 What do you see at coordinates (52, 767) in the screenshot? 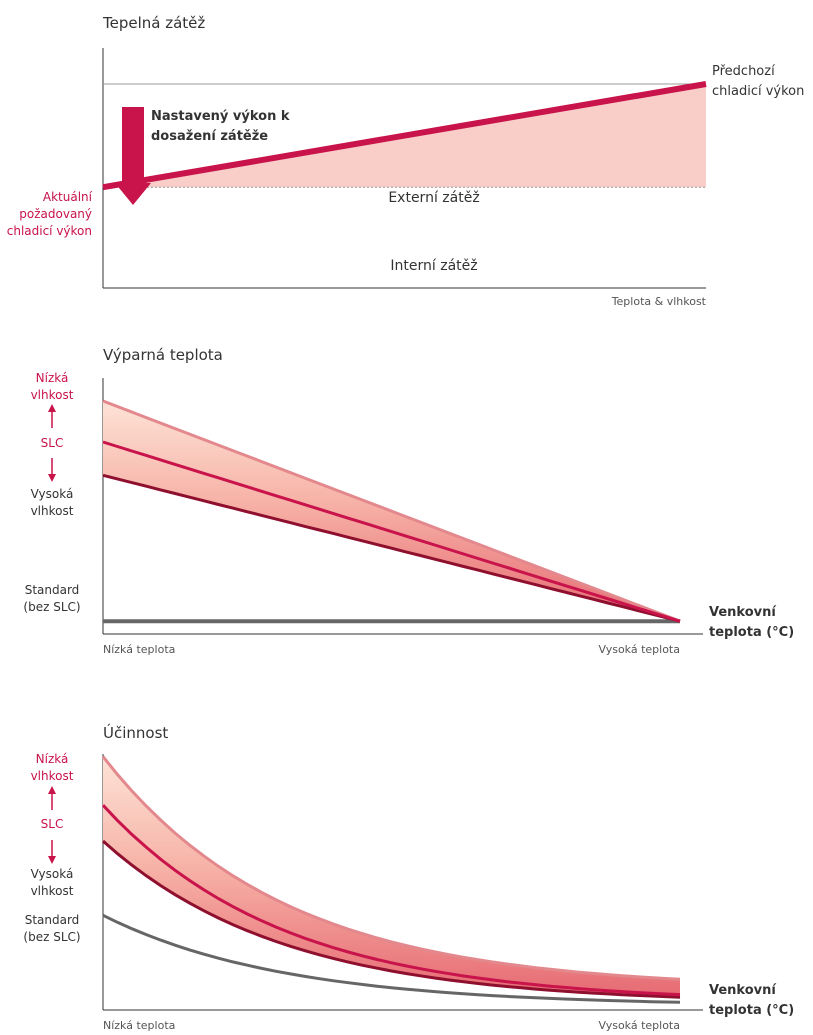
I see `chart3-label-low-humidity: Nízká vlhkost` at bounding box center [52, 767].